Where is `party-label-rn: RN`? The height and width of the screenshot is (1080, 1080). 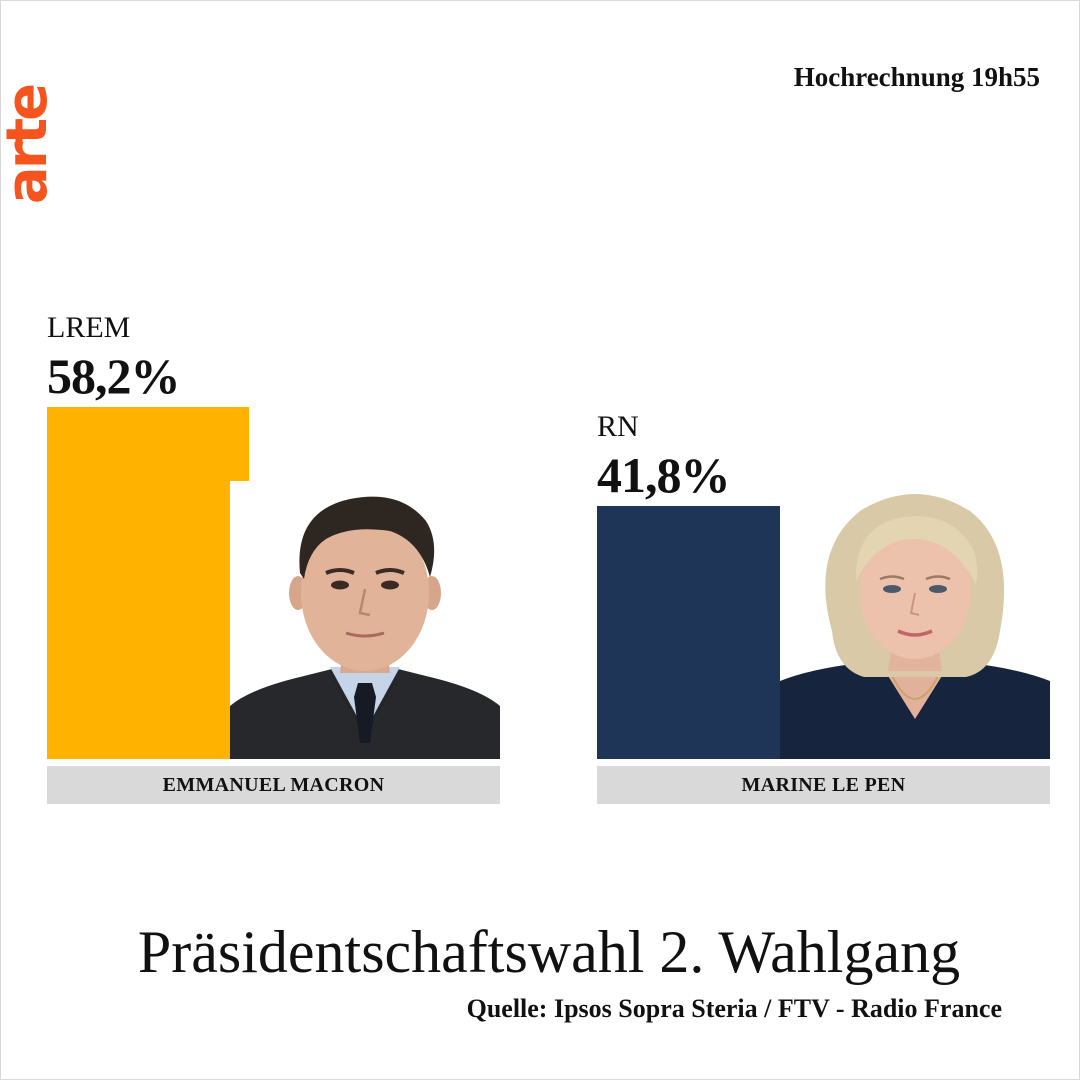 party-label-rn: RN is located at coordinates (618, 426).